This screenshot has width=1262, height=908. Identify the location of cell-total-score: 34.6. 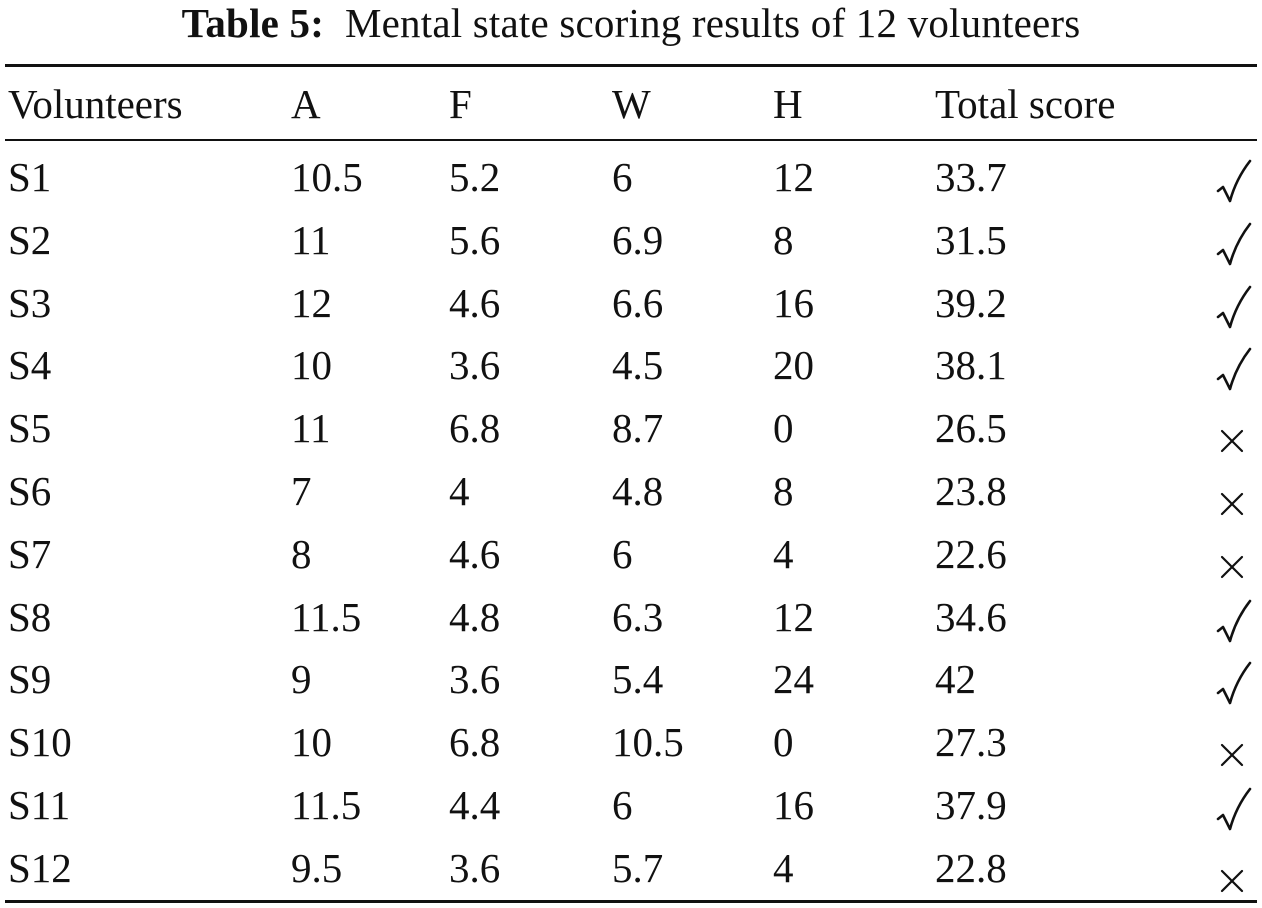
(971, 616).